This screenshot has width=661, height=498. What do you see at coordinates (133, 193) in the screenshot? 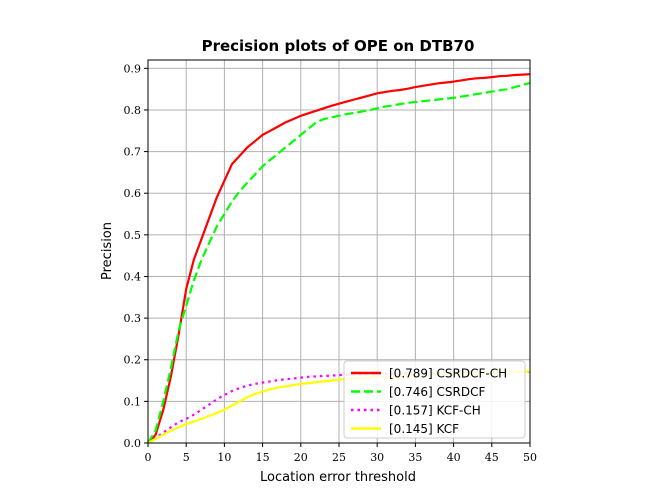
I see `y-tick-label: 0.6` at bounding box center [133, 193].